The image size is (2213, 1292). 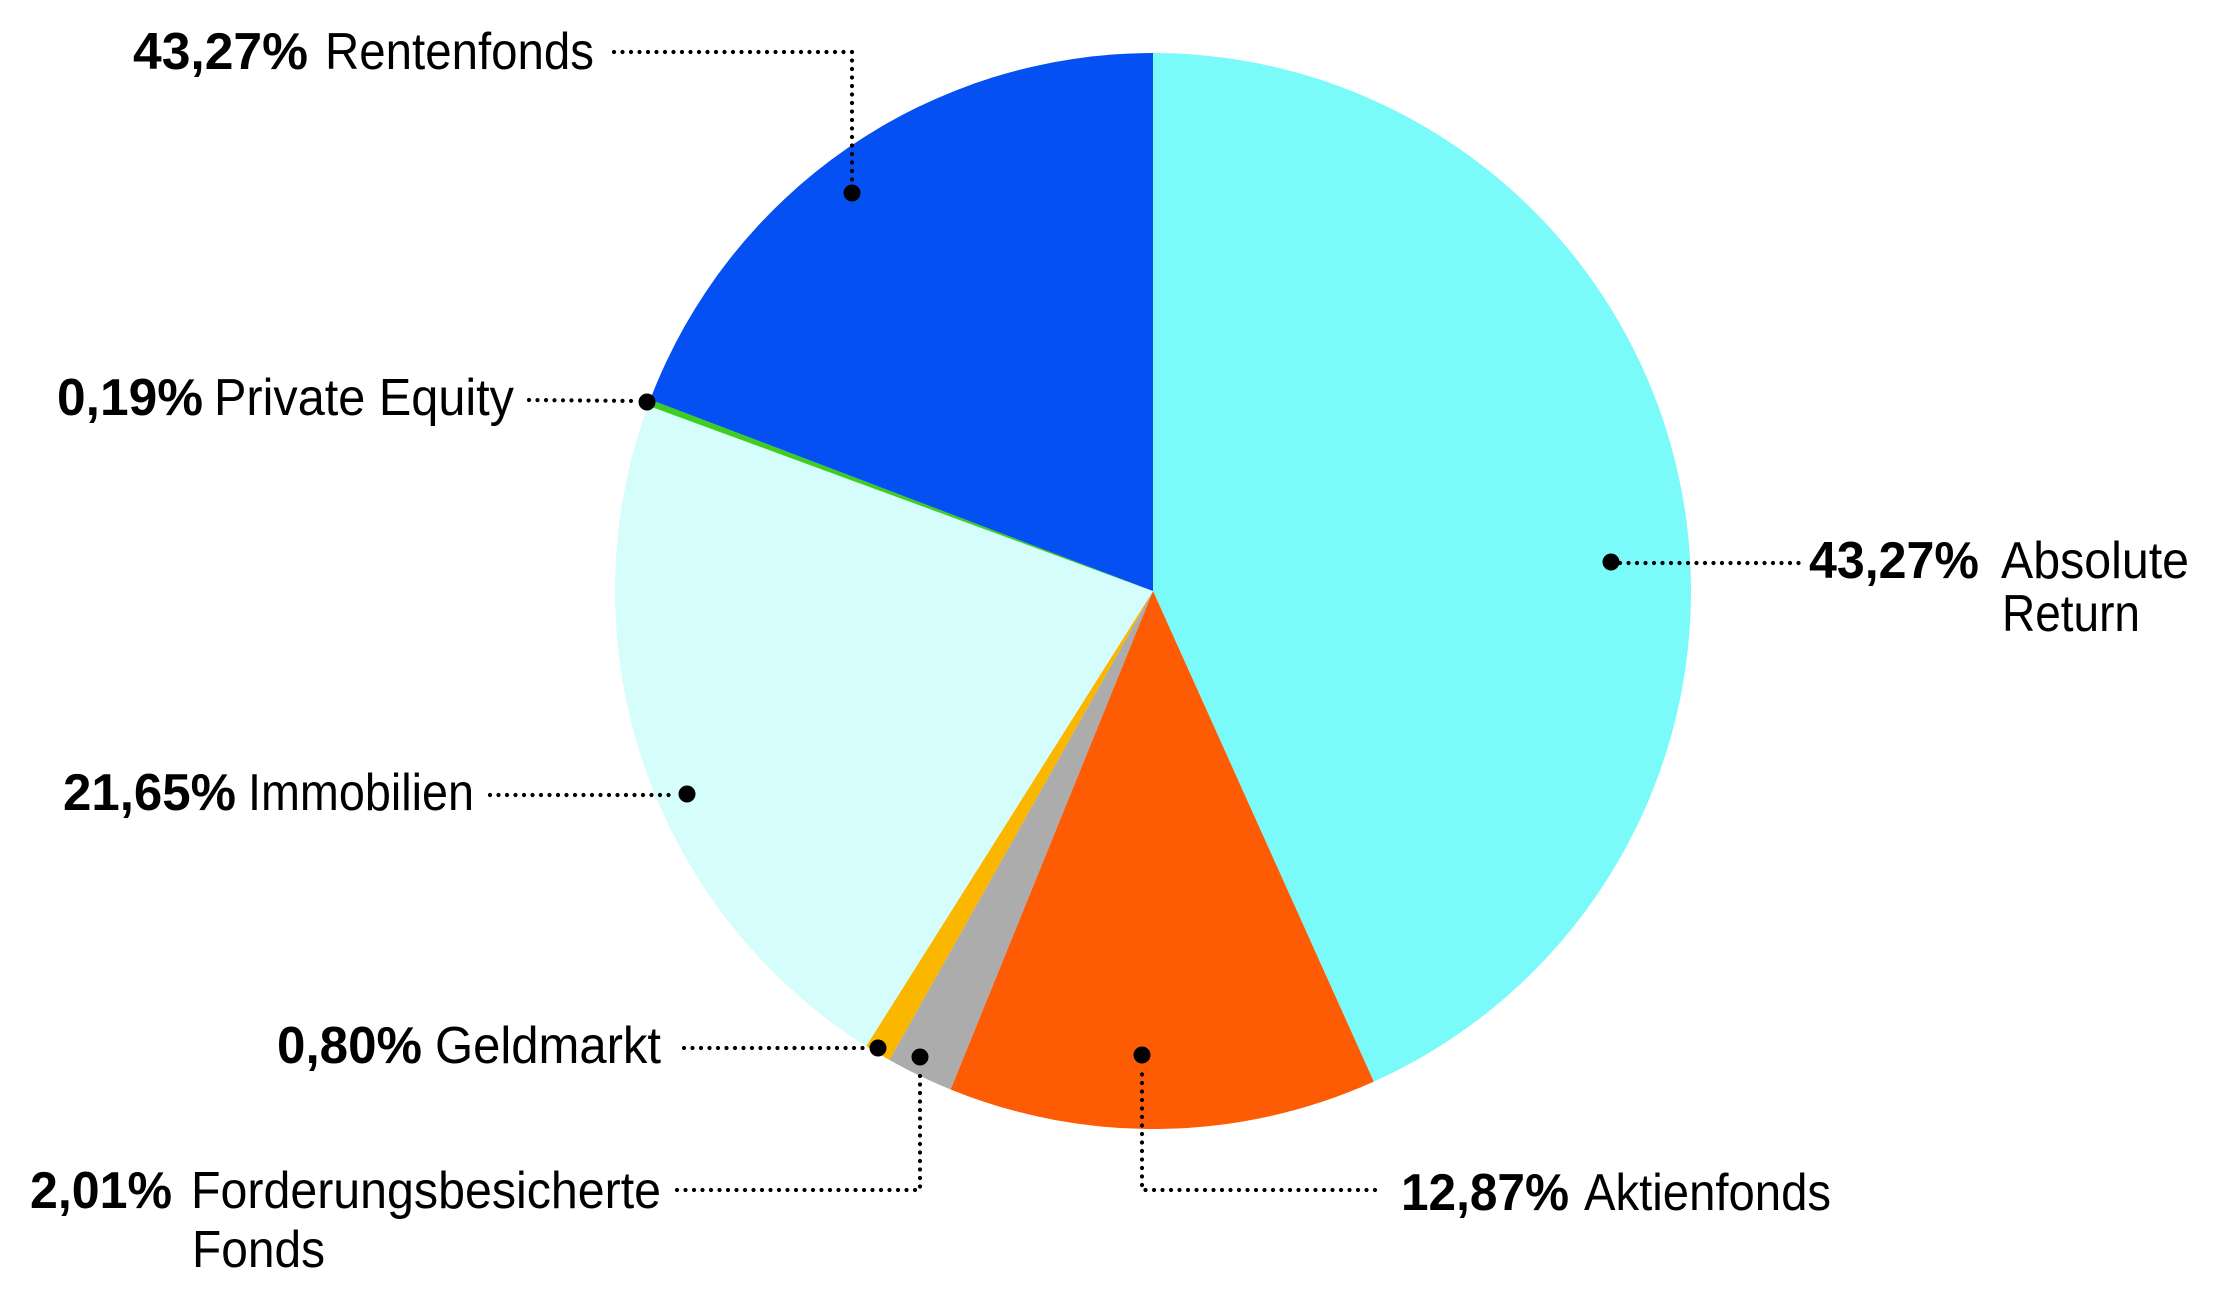 What do you see at coordinates (363, 52) in the screenshot?
I see `svg-text:43,27%Rentenfonds: 43,27% Rentenfonds` at bounding box center [363, 52].